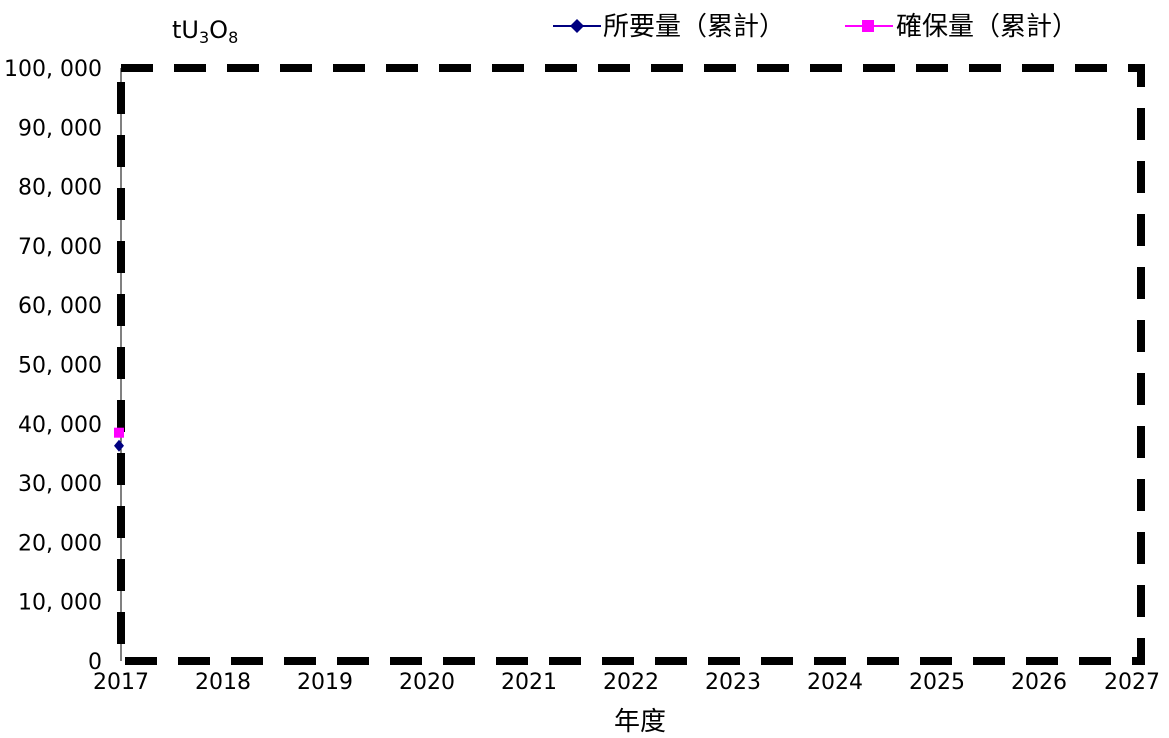 The height and width of the screenshot is (738, 1169). Describe the element at coordinates (529, 682) in the screenshot. I see `x-tick-label: 2021` at that location.